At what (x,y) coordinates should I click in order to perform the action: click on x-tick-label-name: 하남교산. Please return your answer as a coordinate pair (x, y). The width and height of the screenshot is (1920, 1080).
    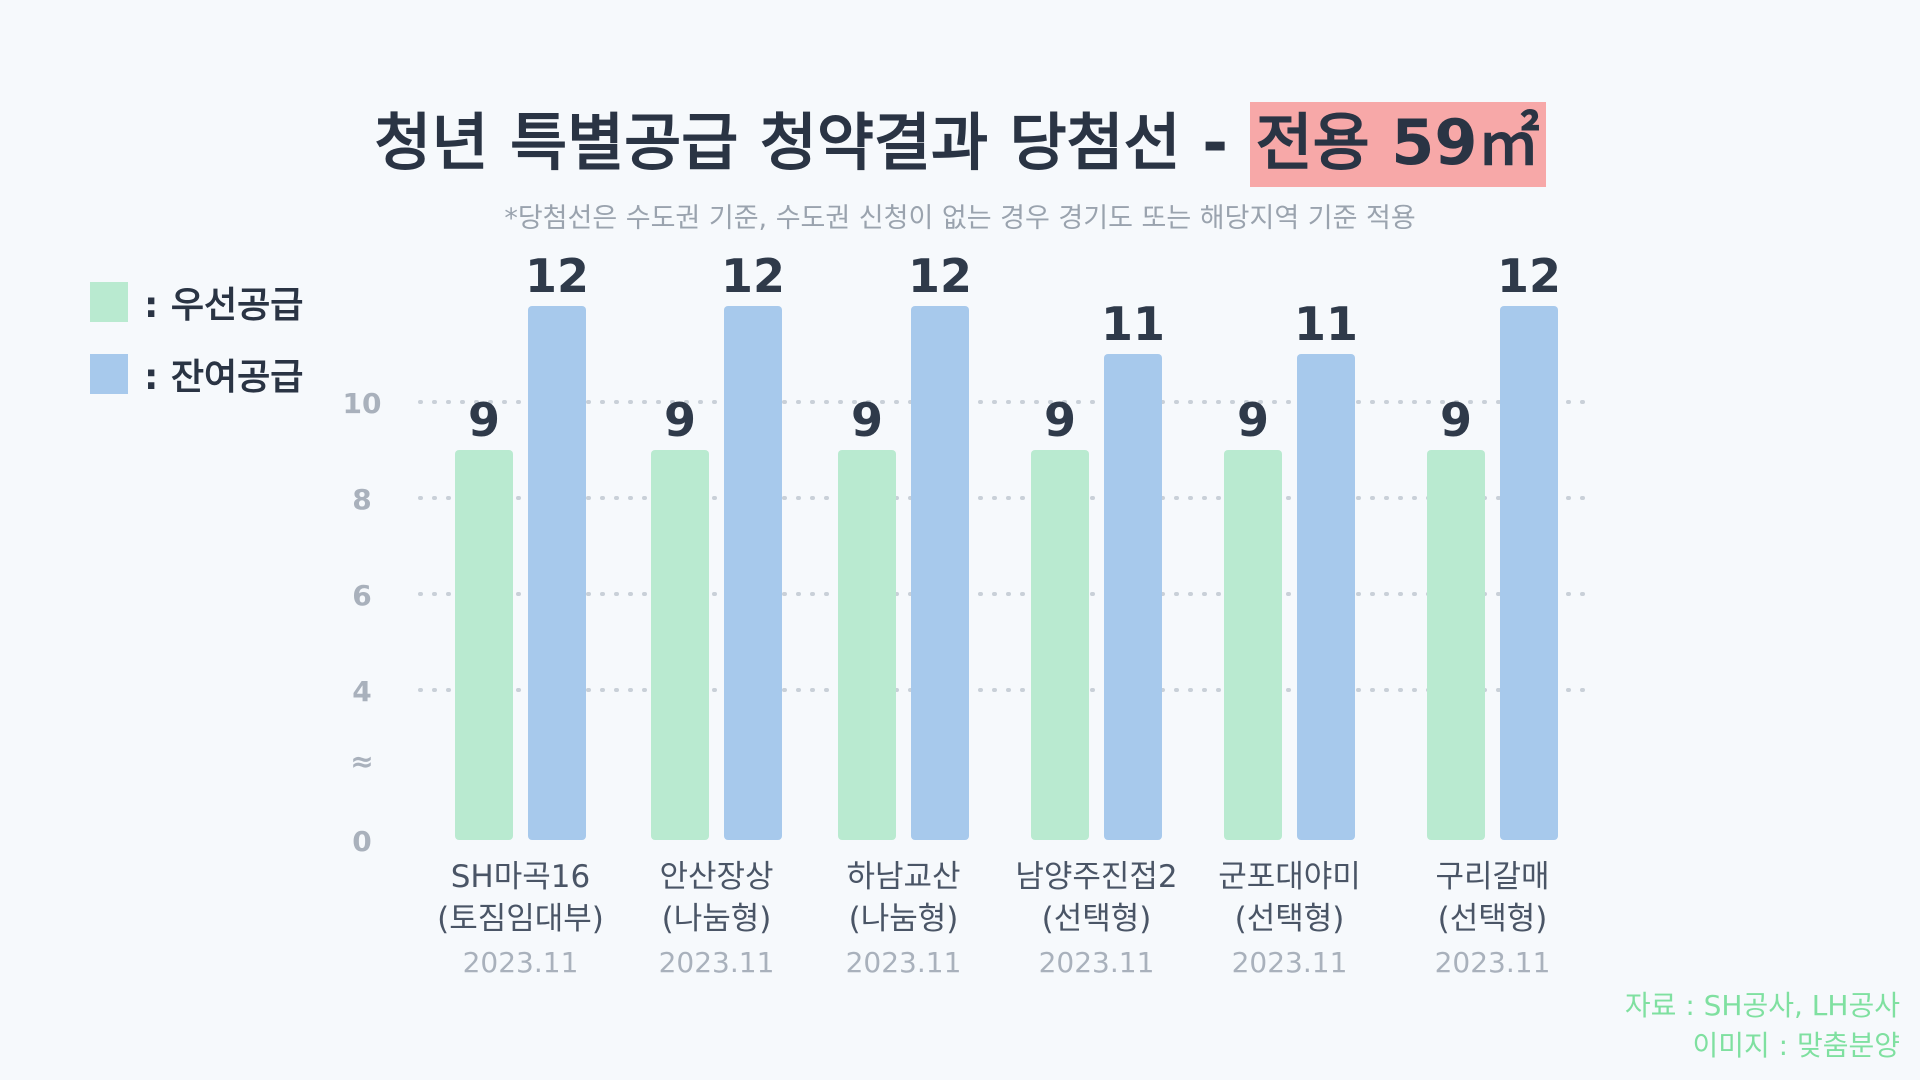
    Looking at the image, I should click on (903, 877).